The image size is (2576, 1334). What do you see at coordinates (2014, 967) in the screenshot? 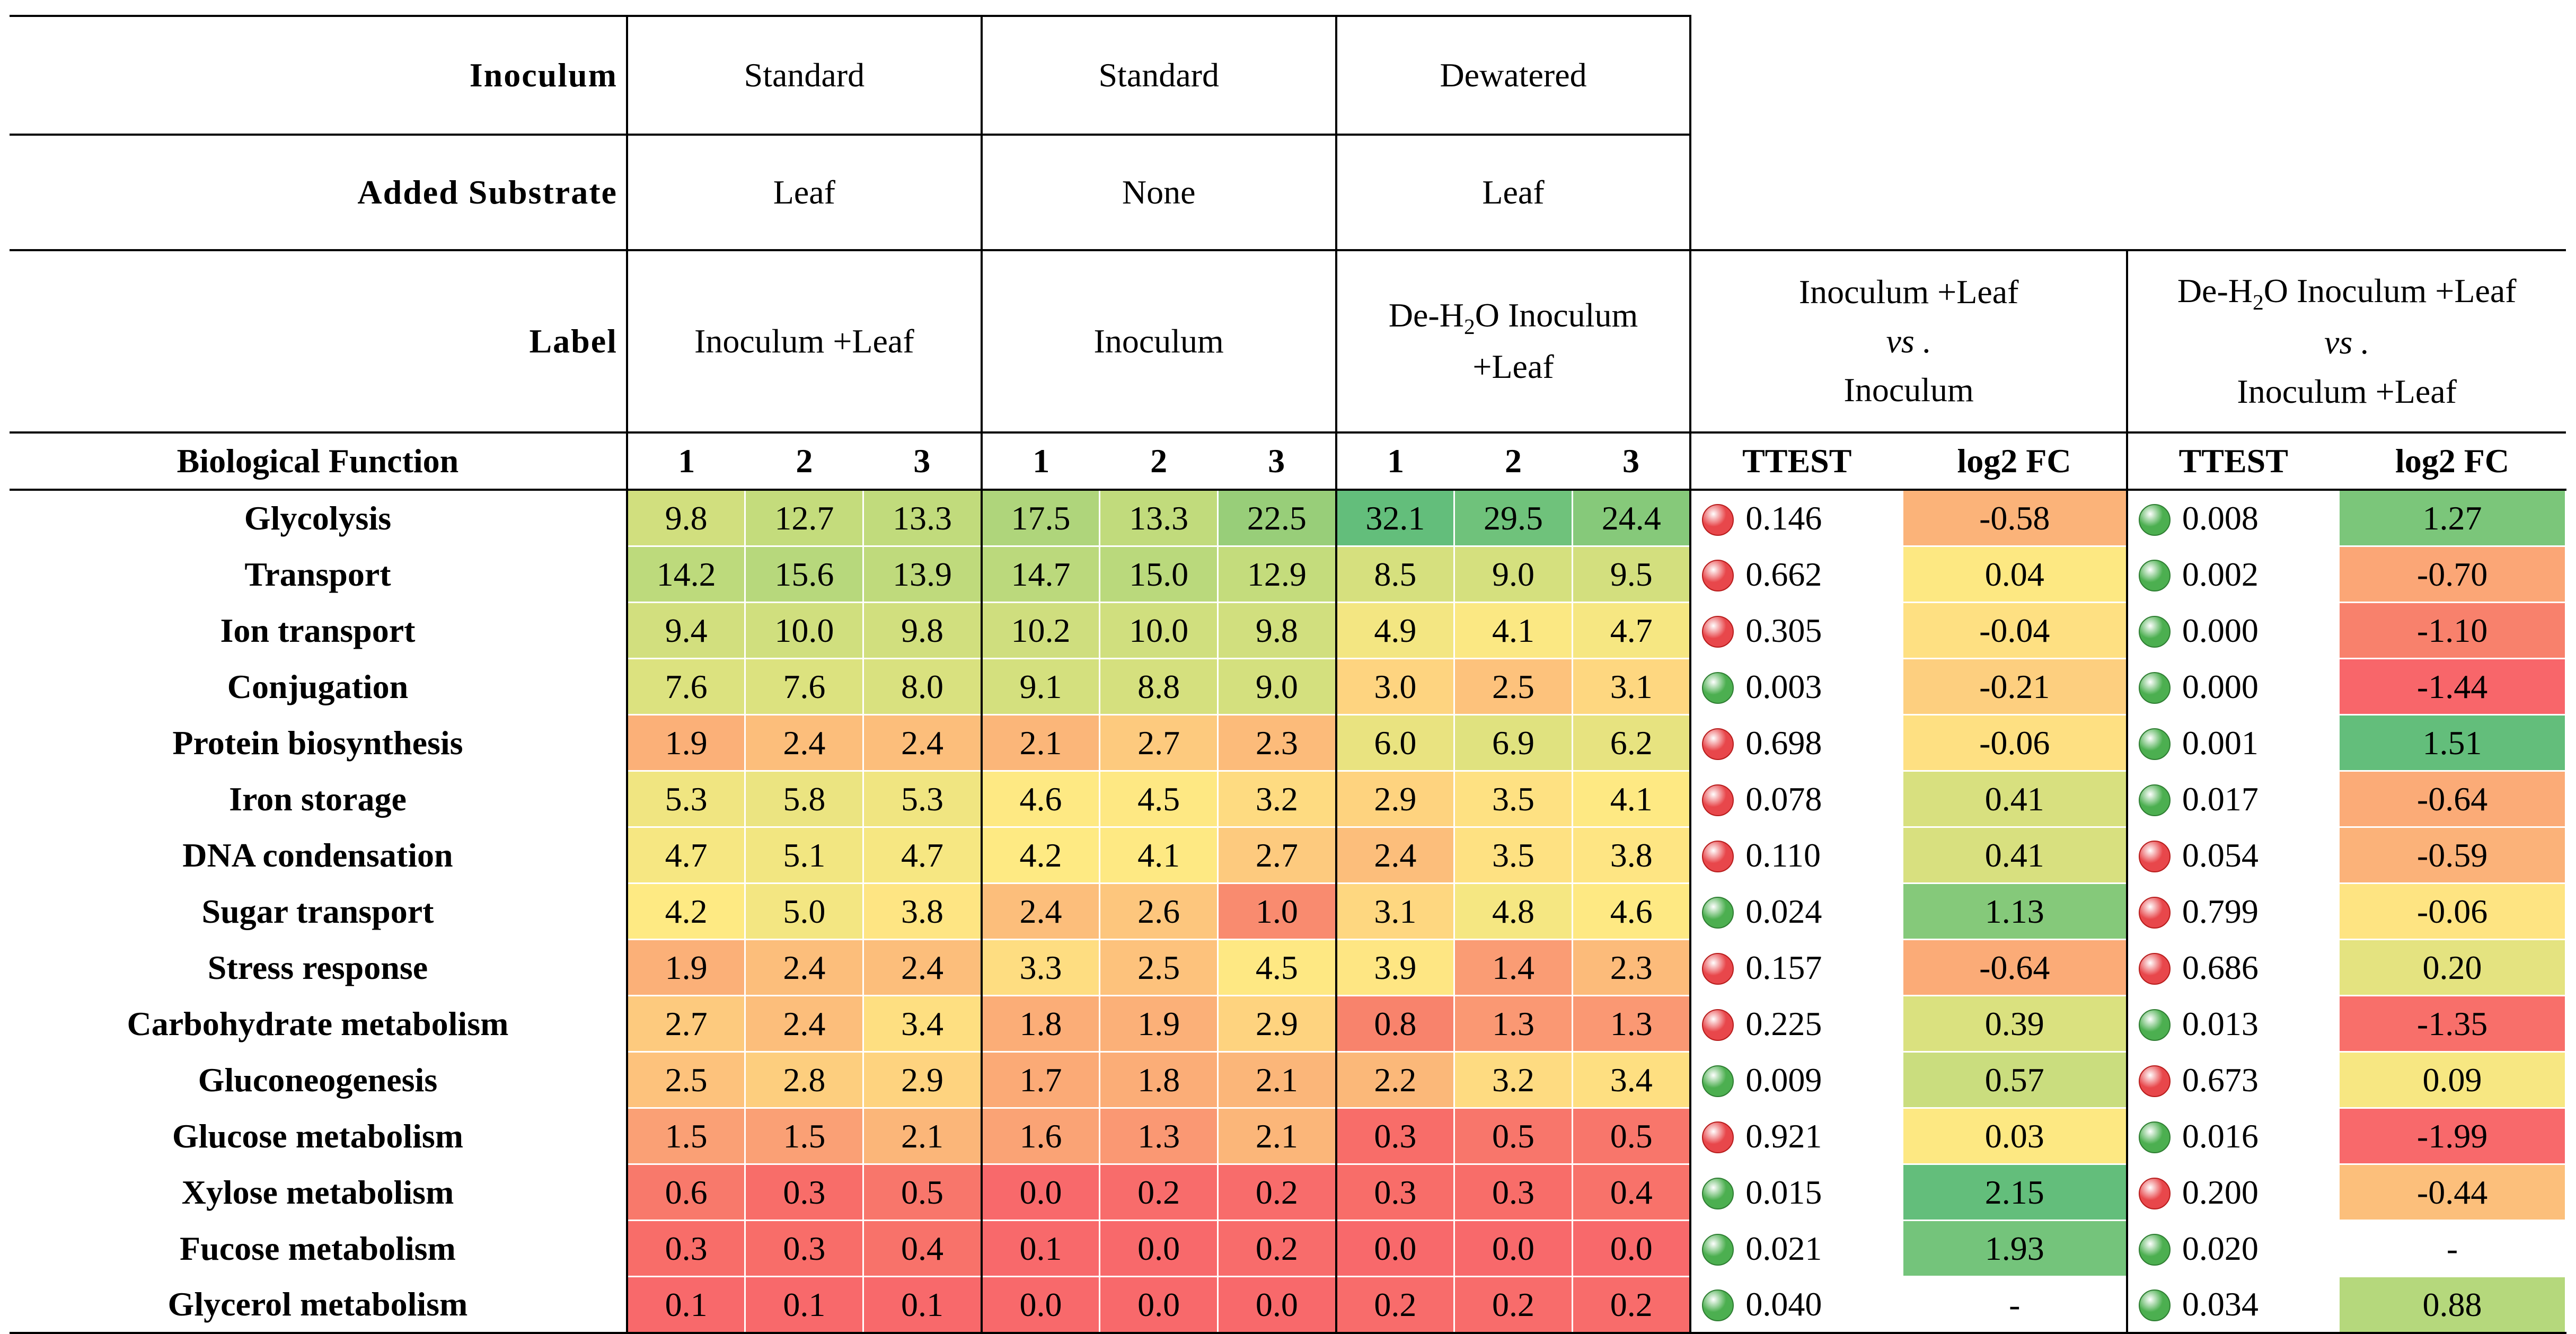
I see `log2fc-cell: -0.64` at bounding box center [2014, 967].